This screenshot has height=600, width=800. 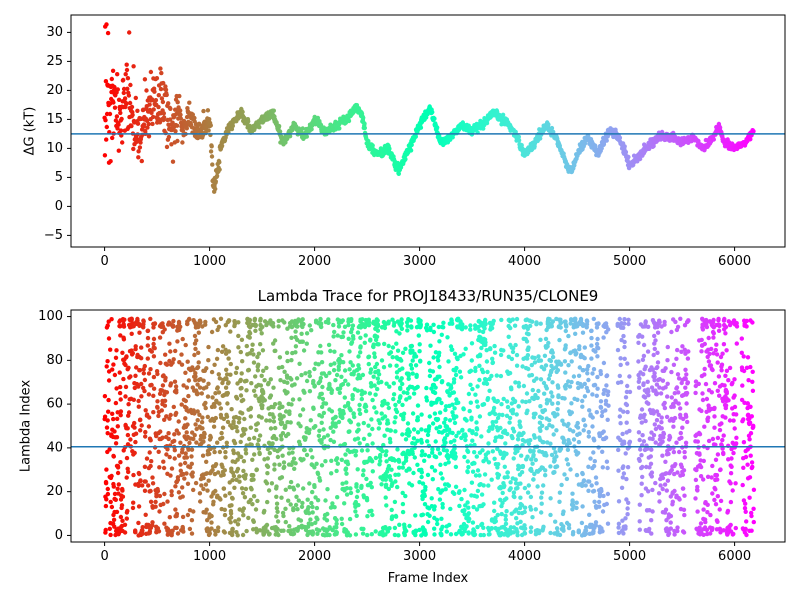 I want to click on delta-g-x-ticks: 0 1000 2000 3000 4000 5000 6000, so click(x=425, y=258).